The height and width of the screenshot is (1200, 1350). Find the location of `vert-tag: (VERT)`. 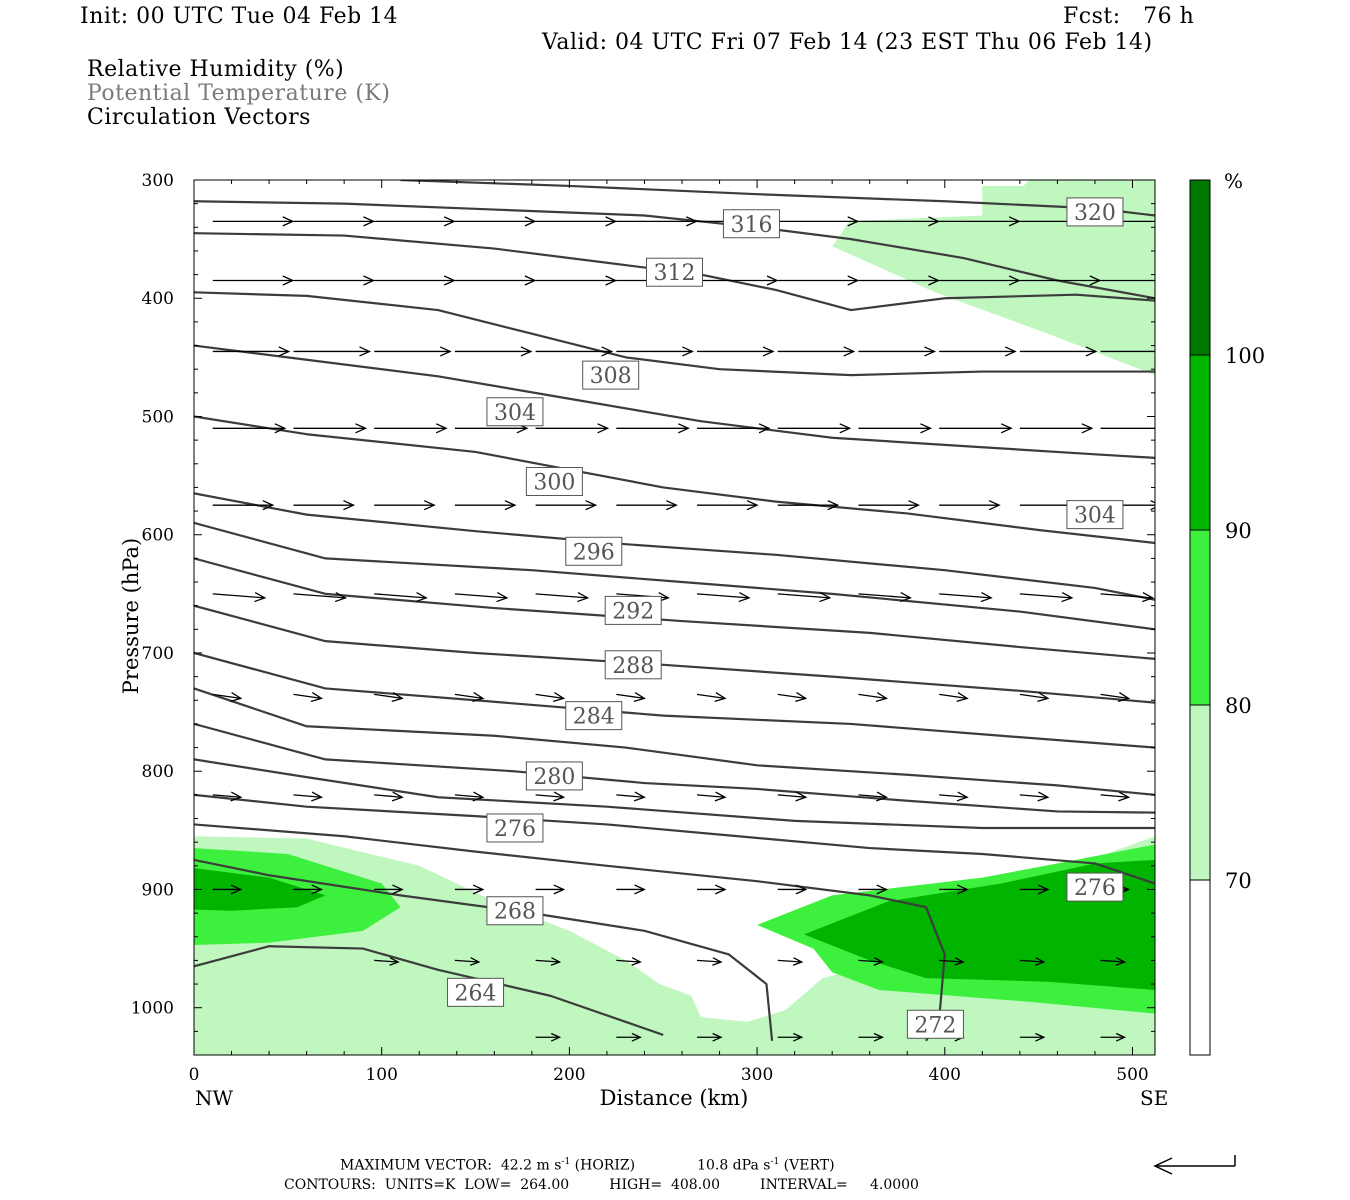

vert-tag: (VERT) is located at coordinates (807, 1165).